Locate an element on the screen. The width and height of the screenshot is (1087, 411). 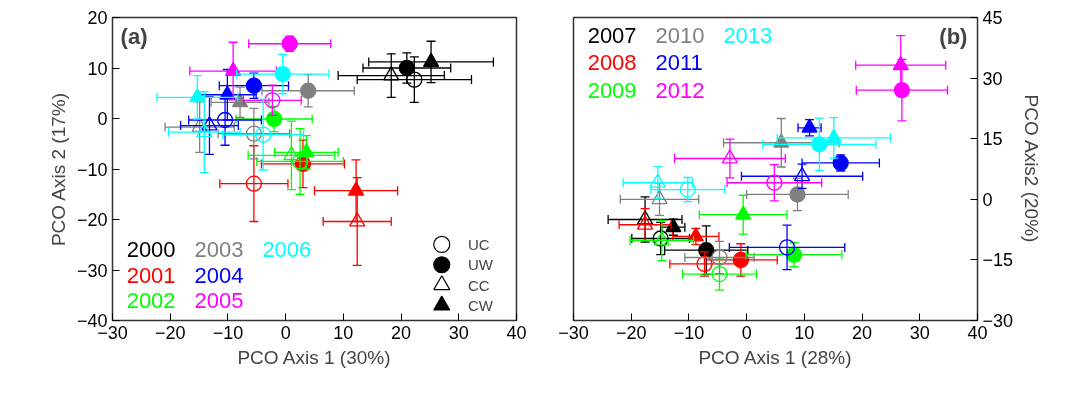
y2-tick-label: −15 is located at coordinates (998, 260).